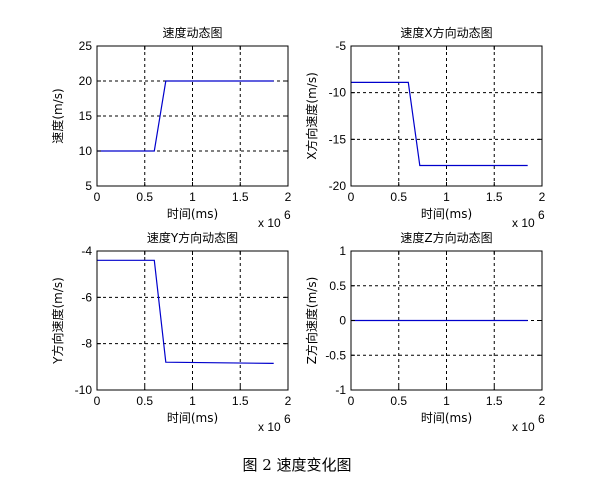  Describe the element at coordinates (88, 186) in the screenshot. I see `y-tick-label: 5` at that location.